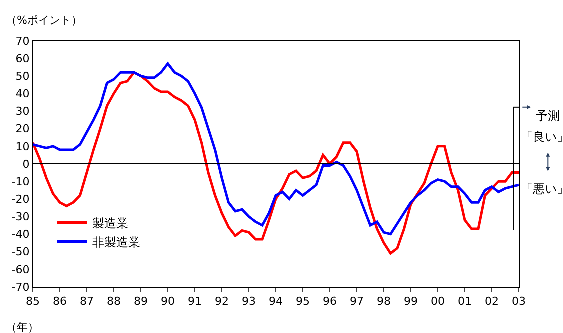 The width and height of the screenshot is (563, 333). I want to click on y-tick-label: 0, so click(26, 164).